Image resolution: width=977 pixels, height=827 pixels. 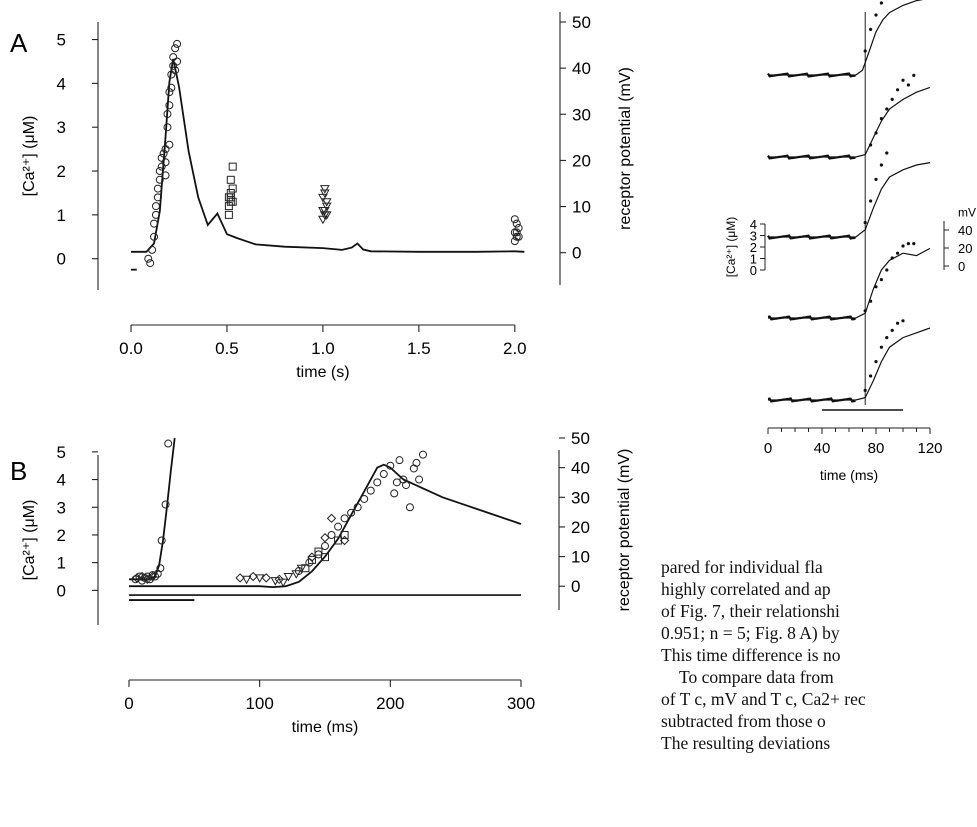 What do you see at coordinates (731, 247) in the screenshot?
I see `inset-y-axis-label: [Ca²⁺] (μM)` at bounding box center [731, 247].